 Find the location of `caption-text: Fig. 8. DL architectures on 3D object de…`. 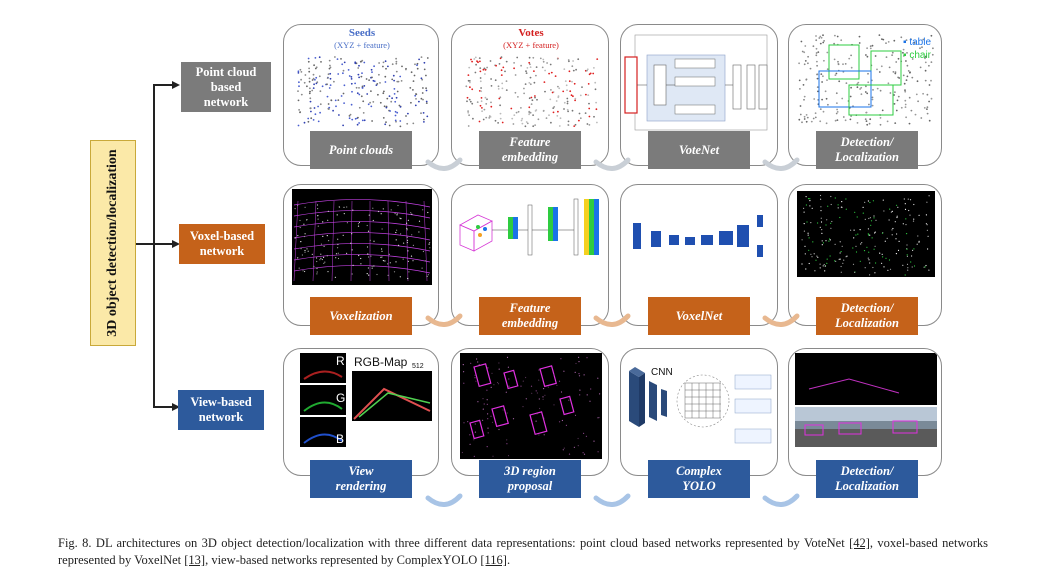

caption-text: Fig. 8. DL architectures on 3D object de… is located at coordinates (454, 543).